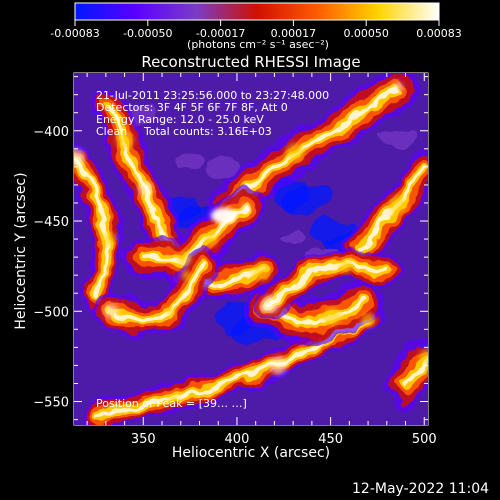  Describe the element at coordinates (147, 33) in the screenshot. I see `colorbar-tick-label: -0.00050` at that location.